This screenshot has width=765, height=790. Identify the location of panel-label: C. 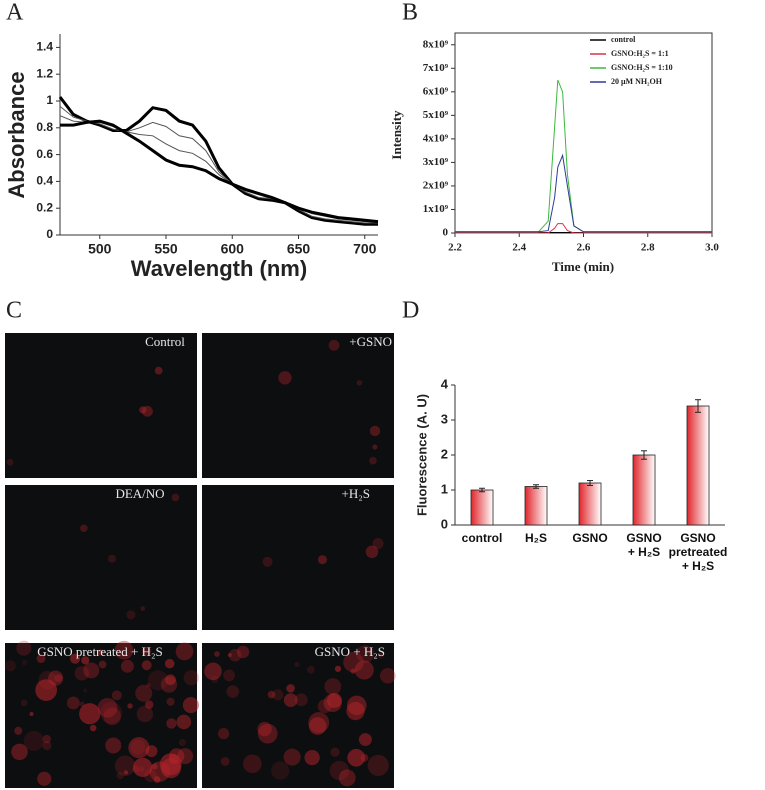
(14, 311).